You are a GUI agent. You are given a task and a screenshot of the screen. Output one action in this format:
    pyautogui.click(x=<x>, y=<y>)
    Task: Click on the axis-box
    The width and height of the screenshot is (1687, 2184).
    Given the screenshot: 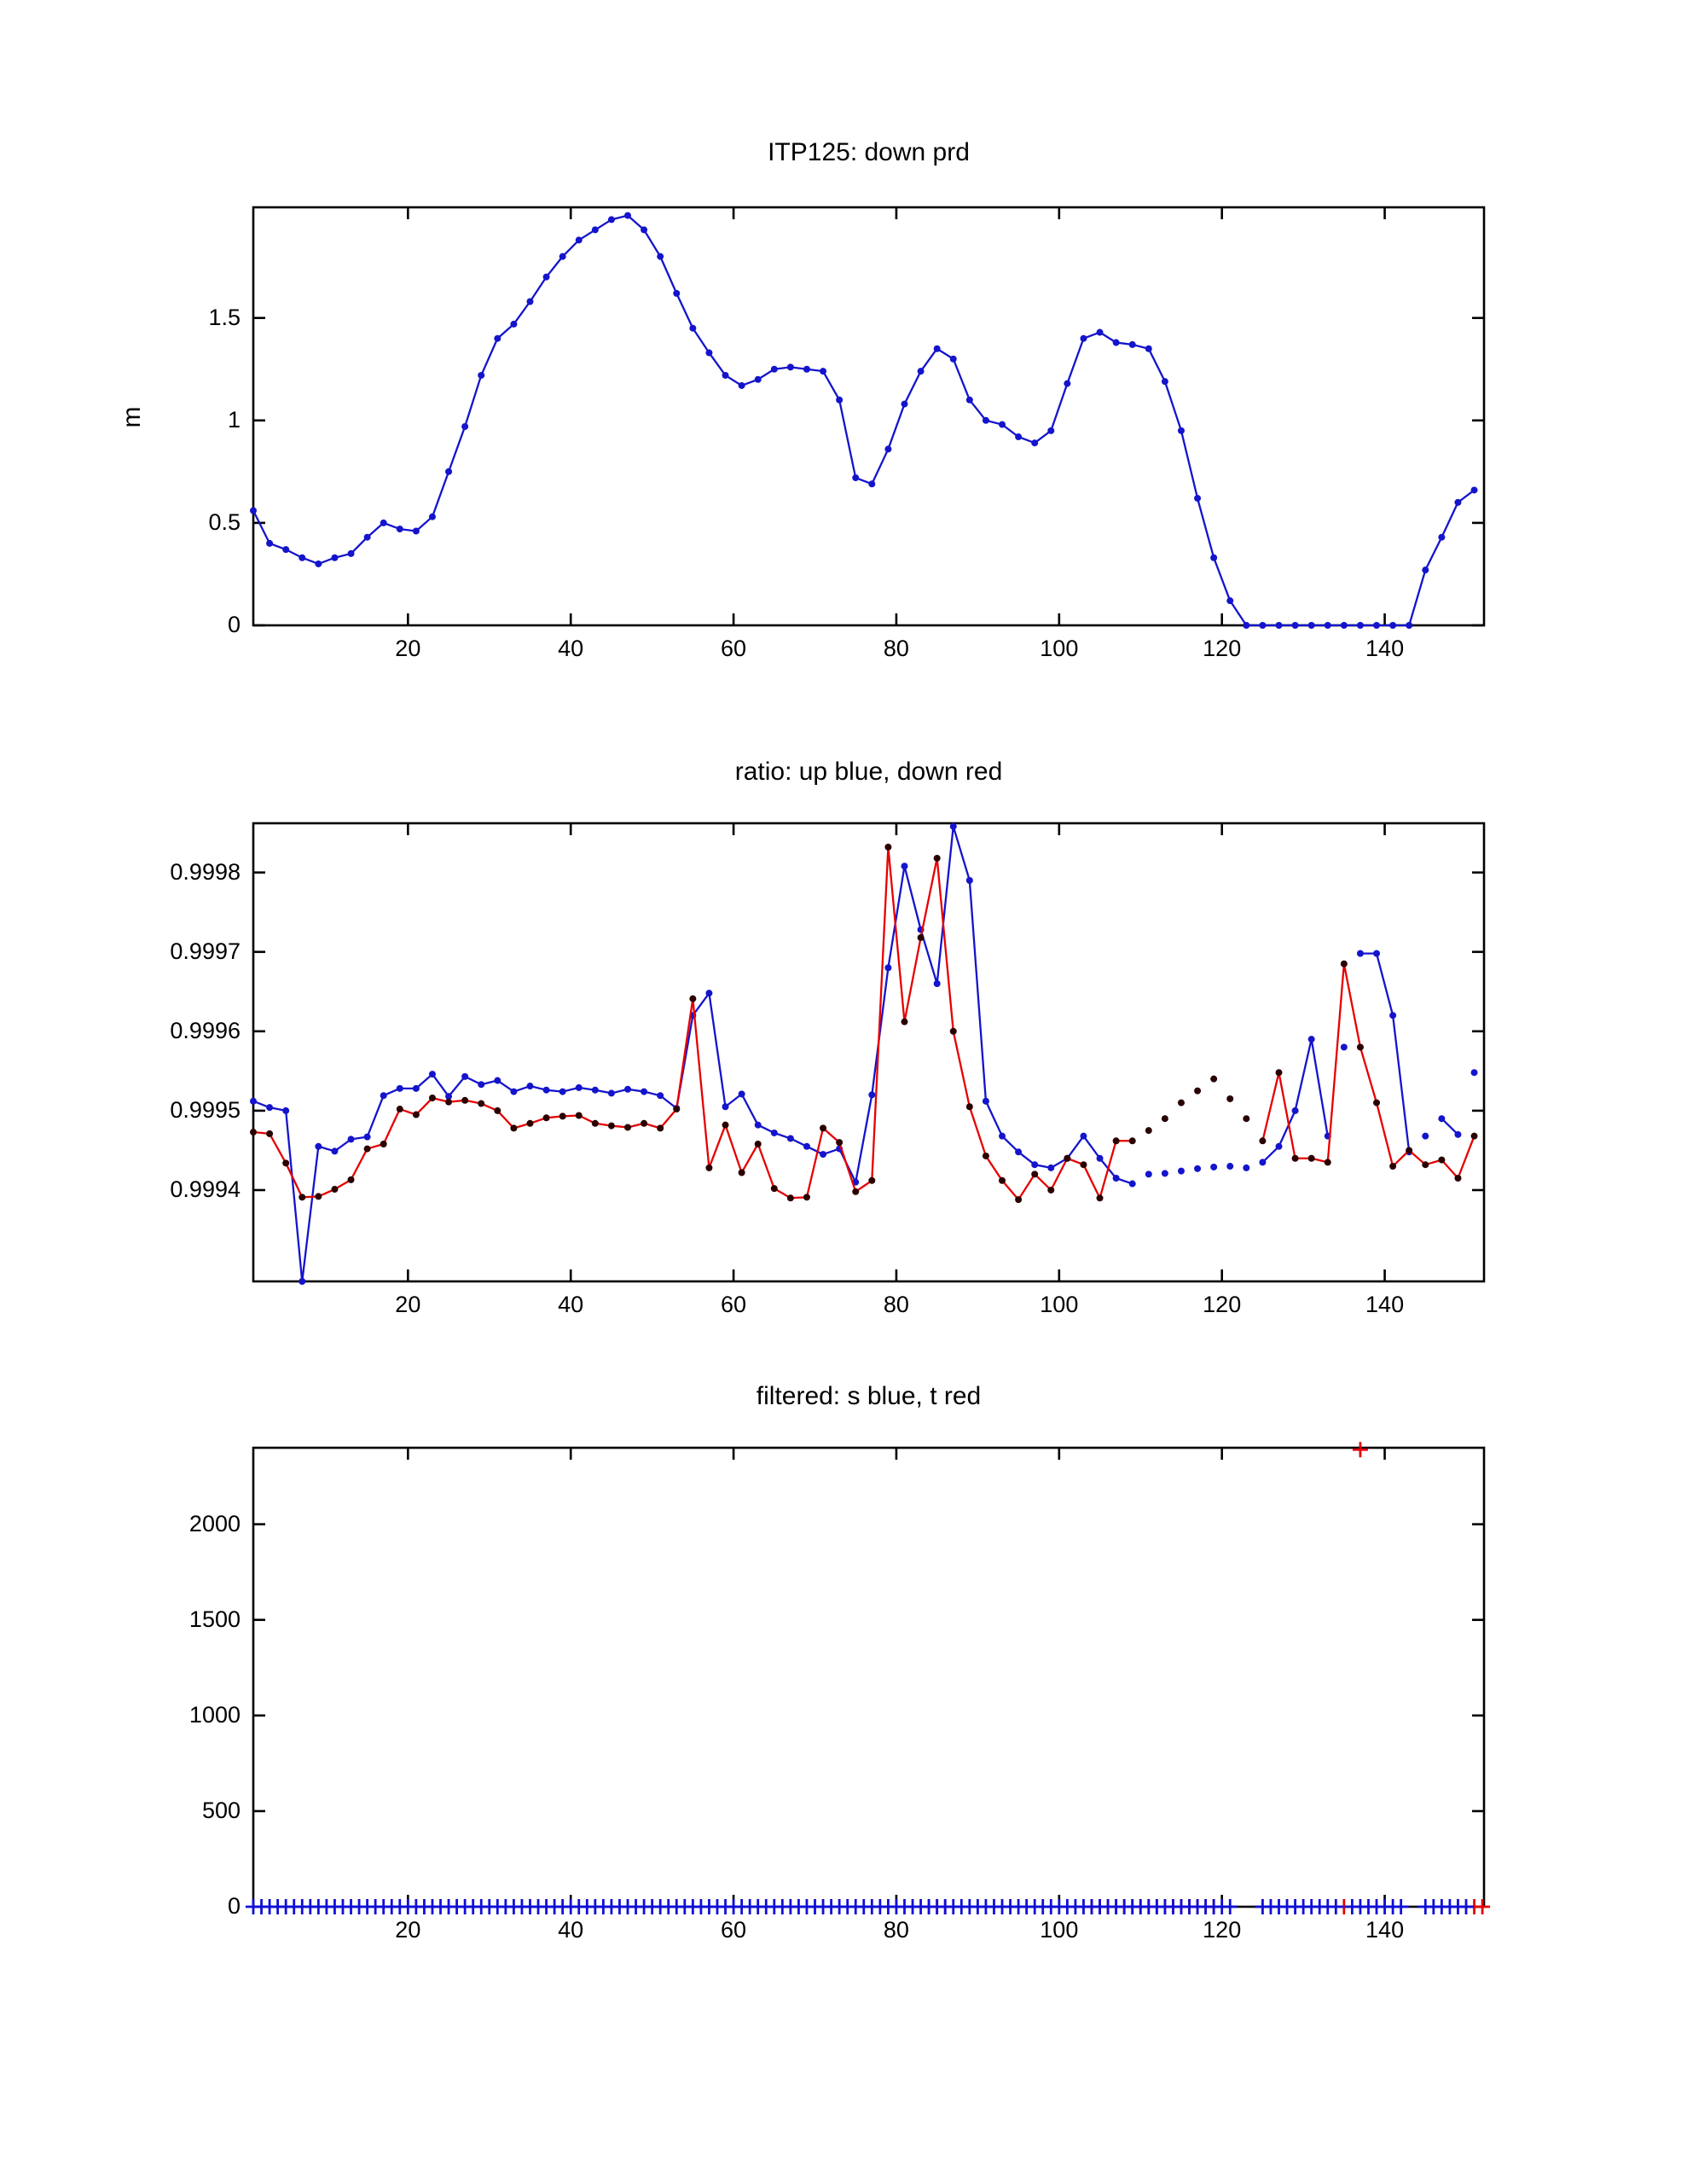 What is the action you would take?
    pyautogui.click(x=869, y=417)
    